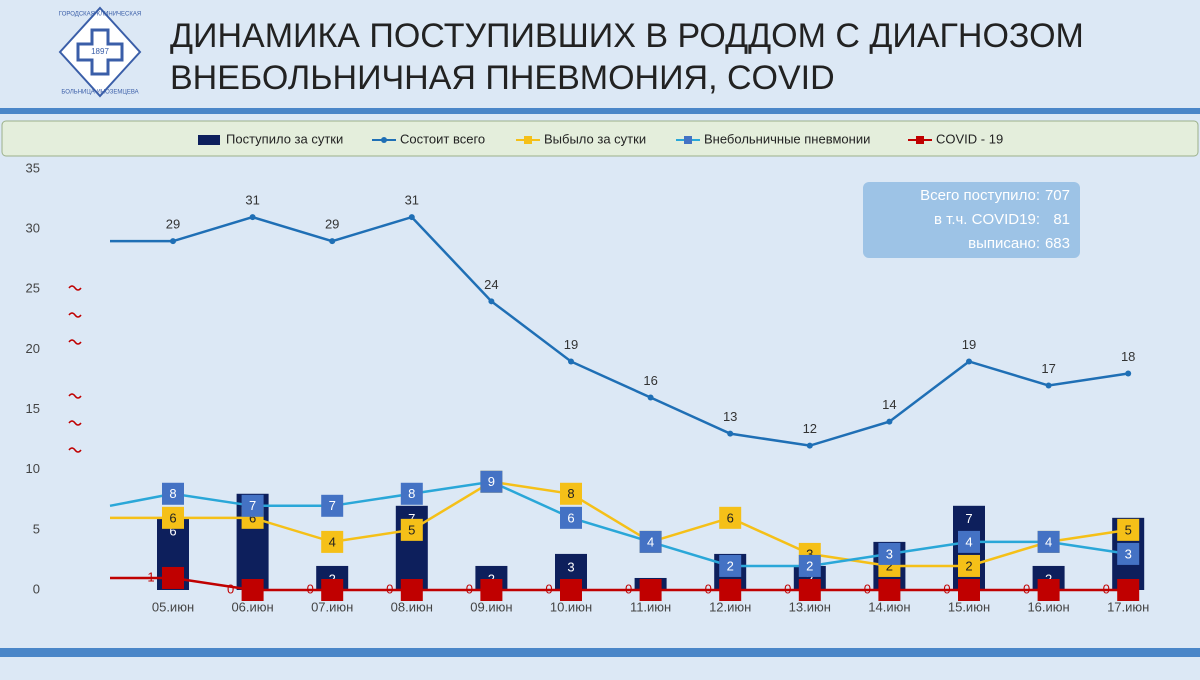 Image resolution: width=1200 pixels, height=680 pixels. Describe the element at coordinates (730, 416) in the screenshot. I see `point-label: 13` at that location.